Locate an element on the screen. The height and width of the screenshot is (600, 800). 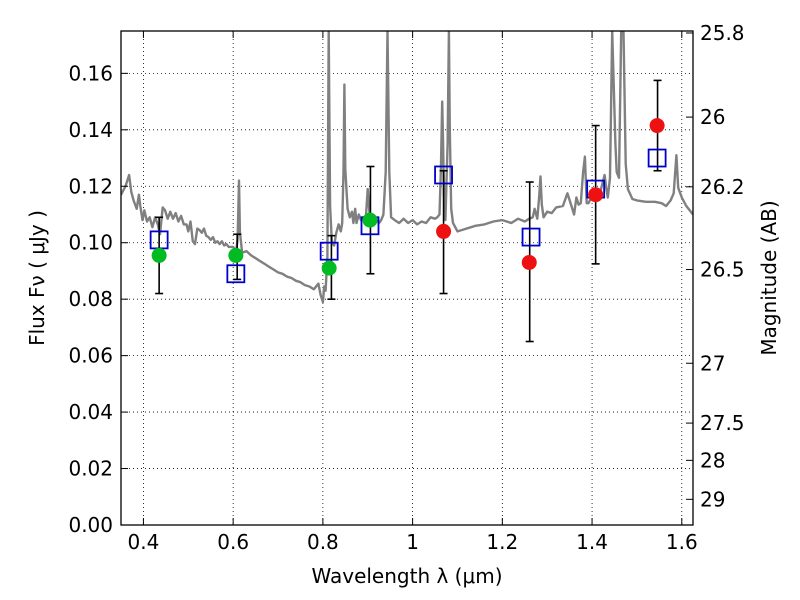
y-tick-label: 0.14 is located at coordinates (90, 130).